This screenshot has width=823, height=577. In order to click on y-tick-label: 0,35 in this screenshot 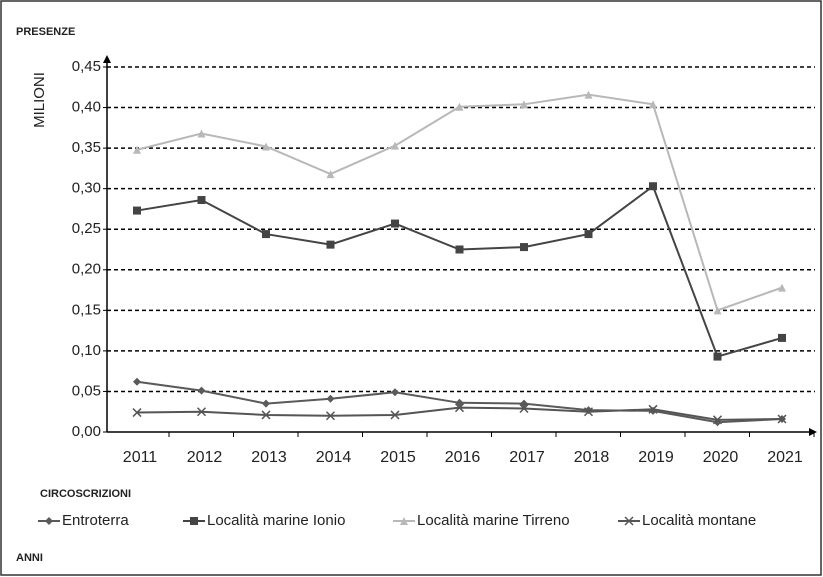, I will do `click(86, 147)`.